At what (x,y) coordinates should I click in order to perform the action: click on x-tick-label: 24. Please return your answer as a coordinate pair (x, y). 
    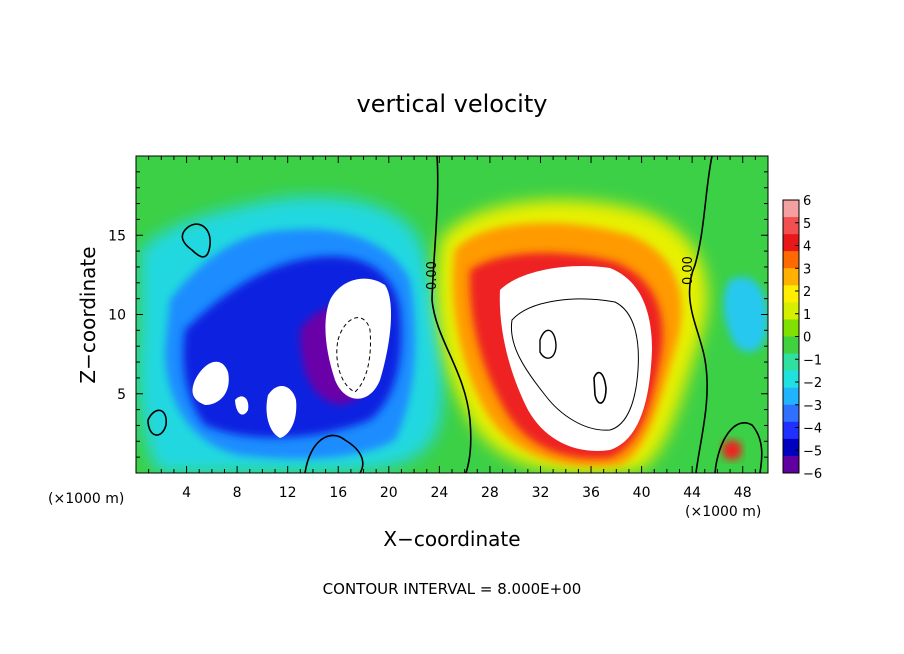
    Looking at the image, I should click on (439, 493).